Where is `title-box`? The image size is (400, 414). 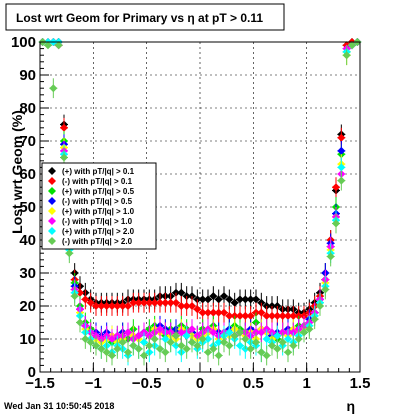 title-box is located at coordinates (145, 17).